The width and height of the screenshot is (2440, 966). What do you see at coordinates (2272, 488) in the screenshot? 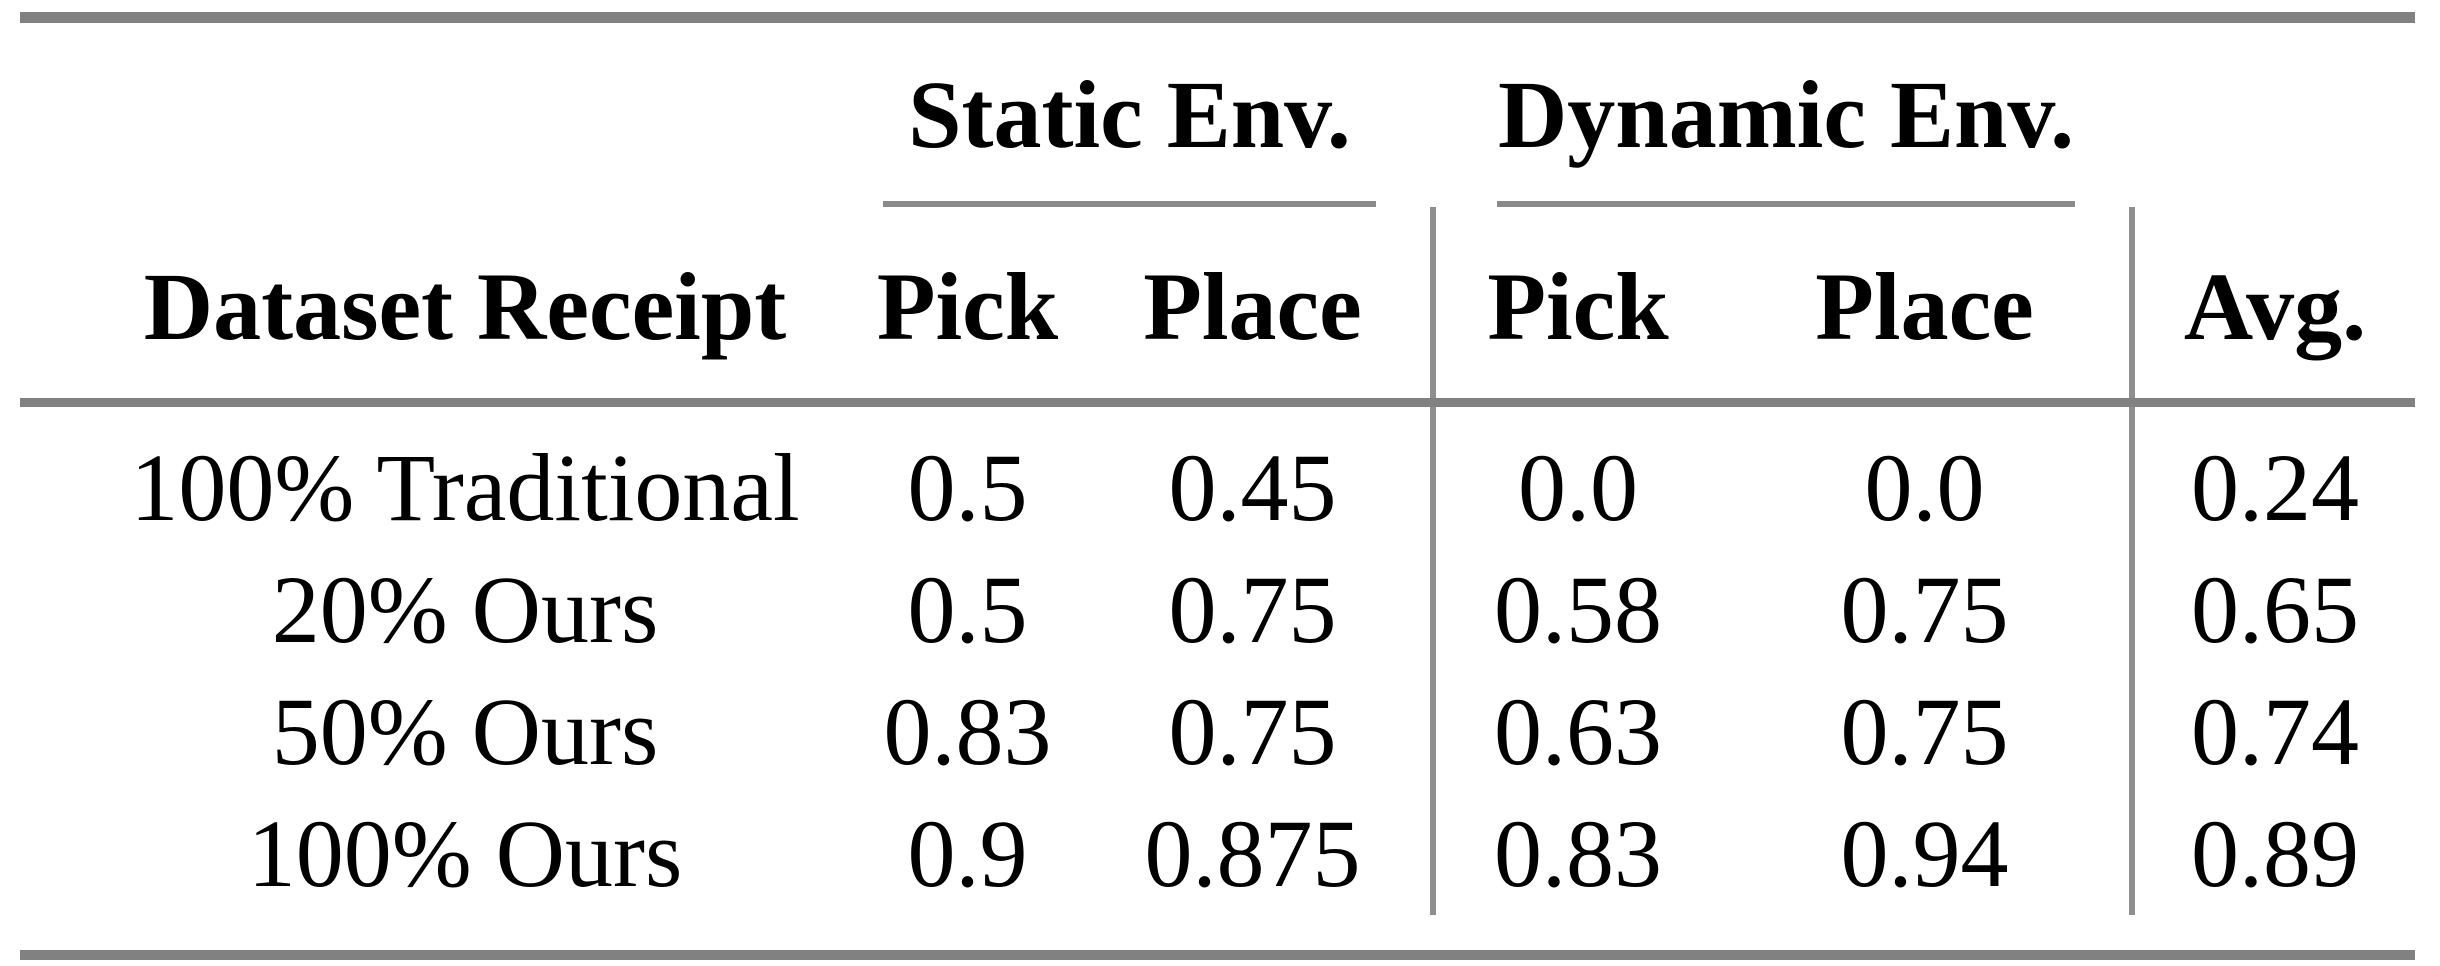
I see `cell-avg: 0.24` at bounding box center [2272, 488].